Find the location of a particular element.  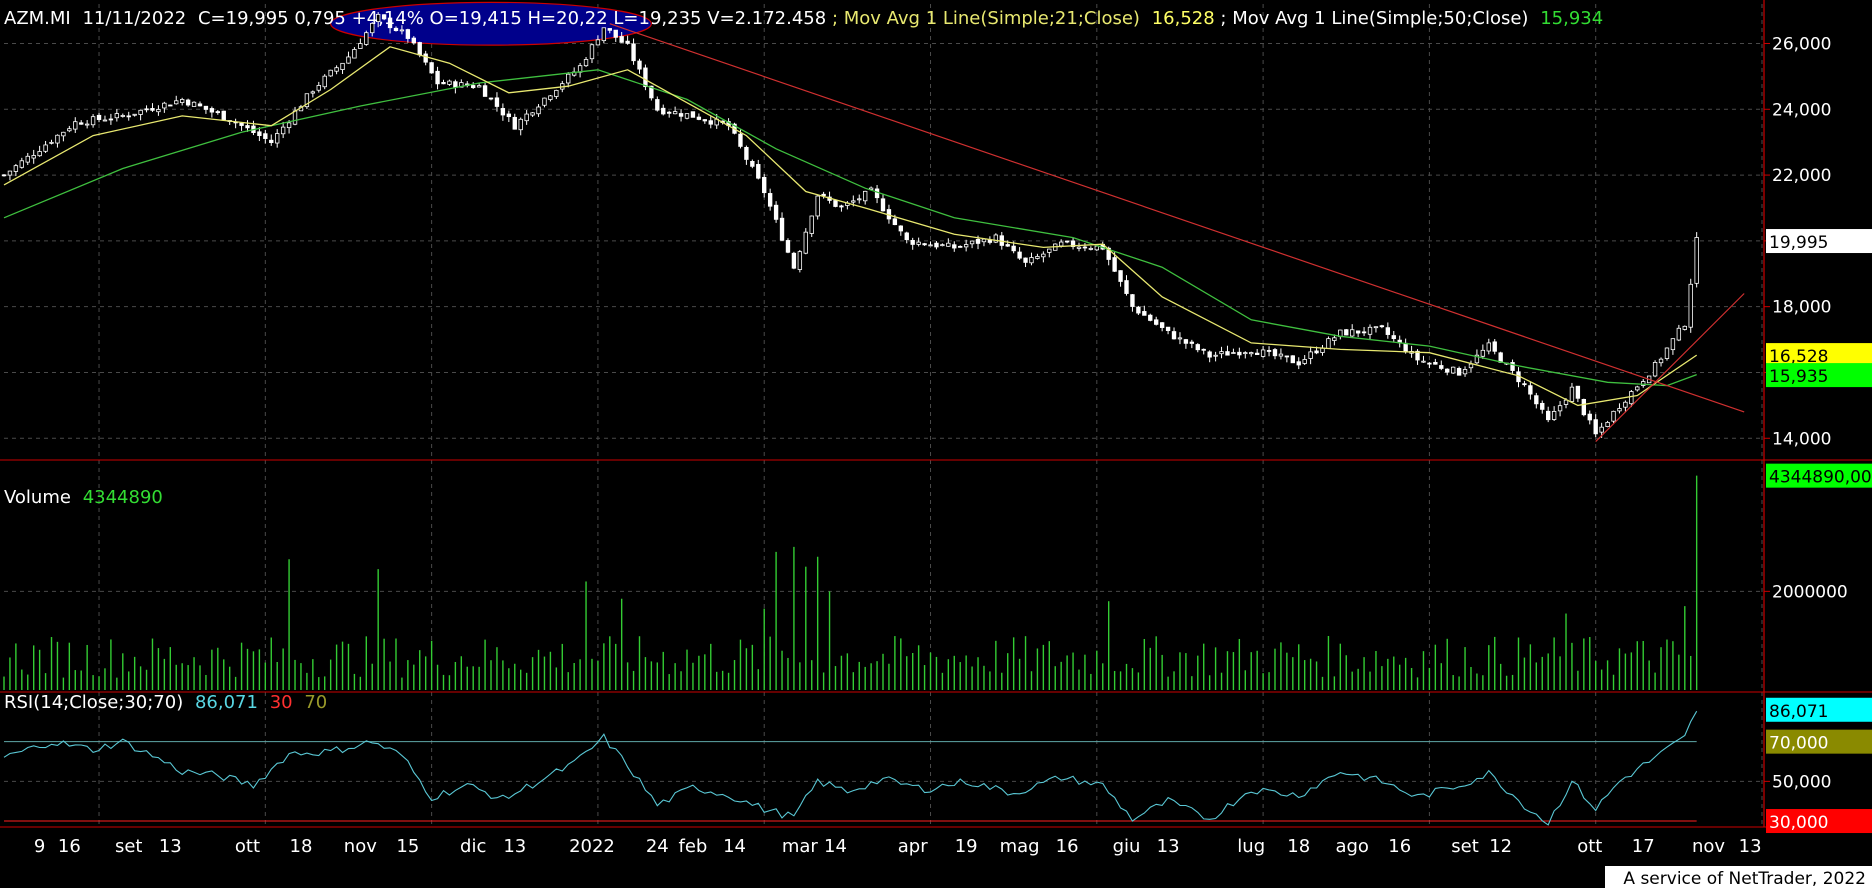

x-tick-label: lug is located at coordinates (1251, 846).